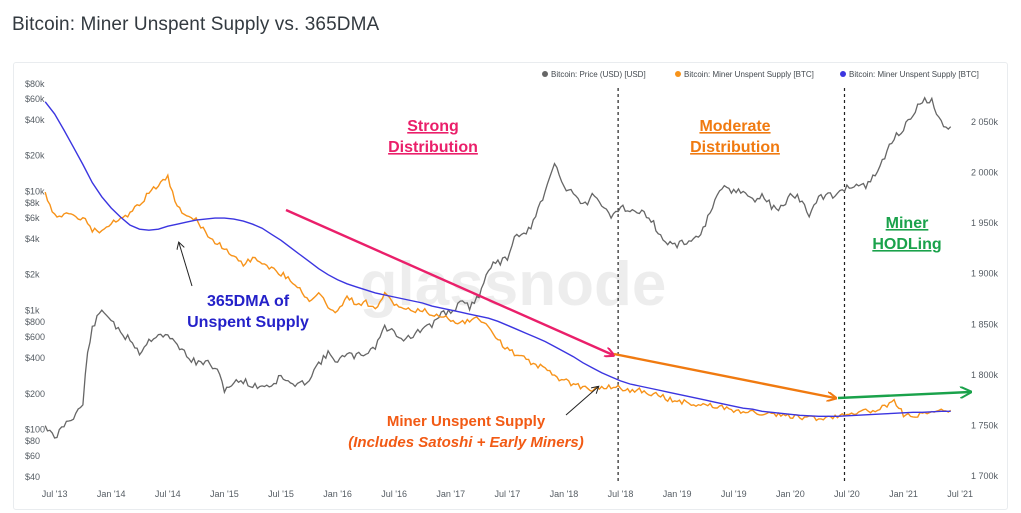 Image resolution: width=1021 pixels, height=513 pixels. What do you see at coordinates (790, 494) in the screenshot?
I see `x-tick-13: Jan '20` at bounding box center [790, 494].